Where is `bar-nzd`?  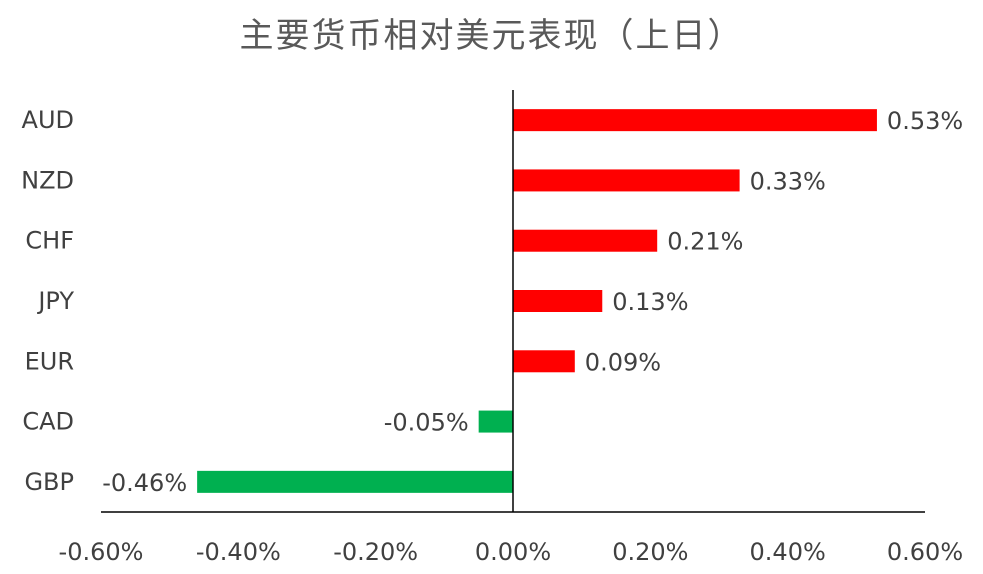
bar-nzd is located at coordinates (626, 180).